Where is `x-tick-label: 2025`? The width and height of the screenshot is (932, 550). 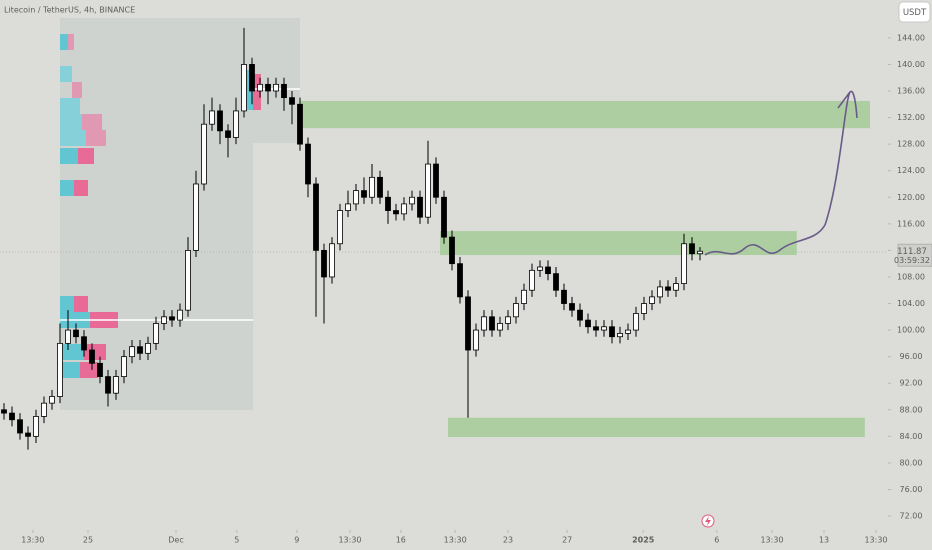
x-tick-label: 2025 is located at coordinates (643, 540).